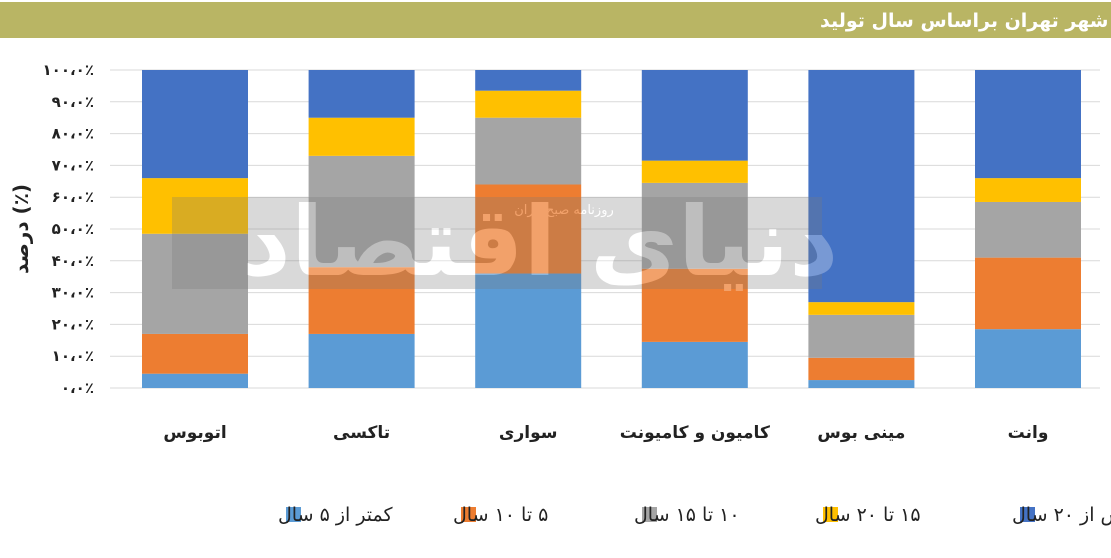 The width and height of the screenshot is (1111, 558). I want to click on y-tick-label: ۹۰،۰٪, so click(73, 102).